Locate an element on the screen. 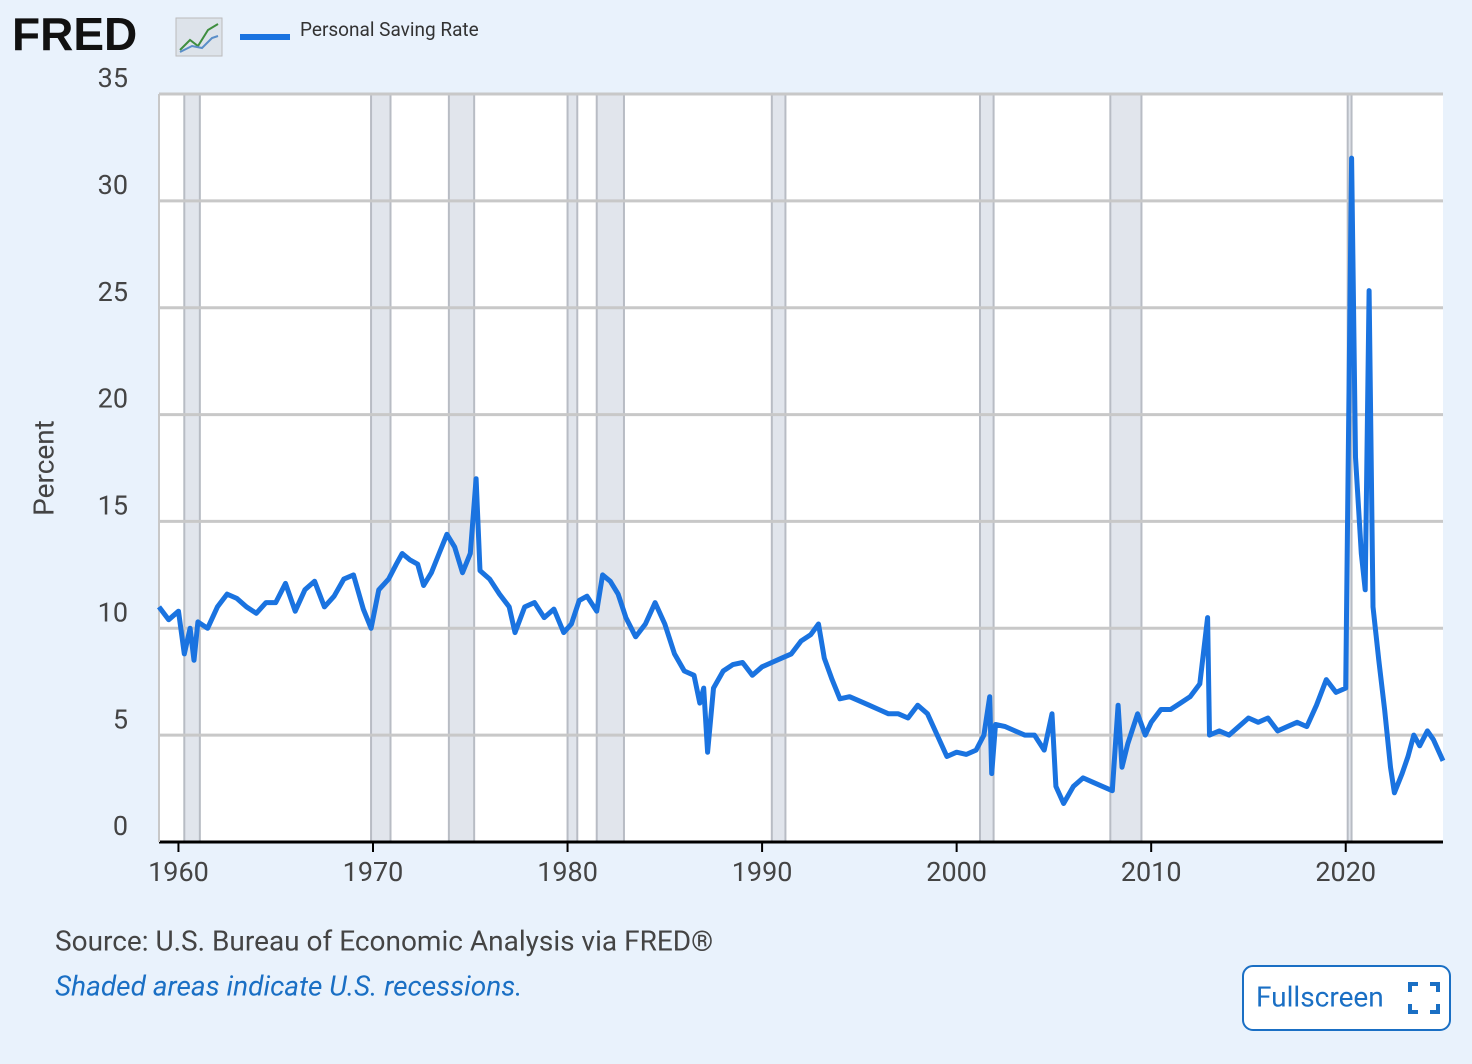 The height and width of the screenshot is (1064, 1472). y-axis-label: Percent is located at coordinates (43, 468).